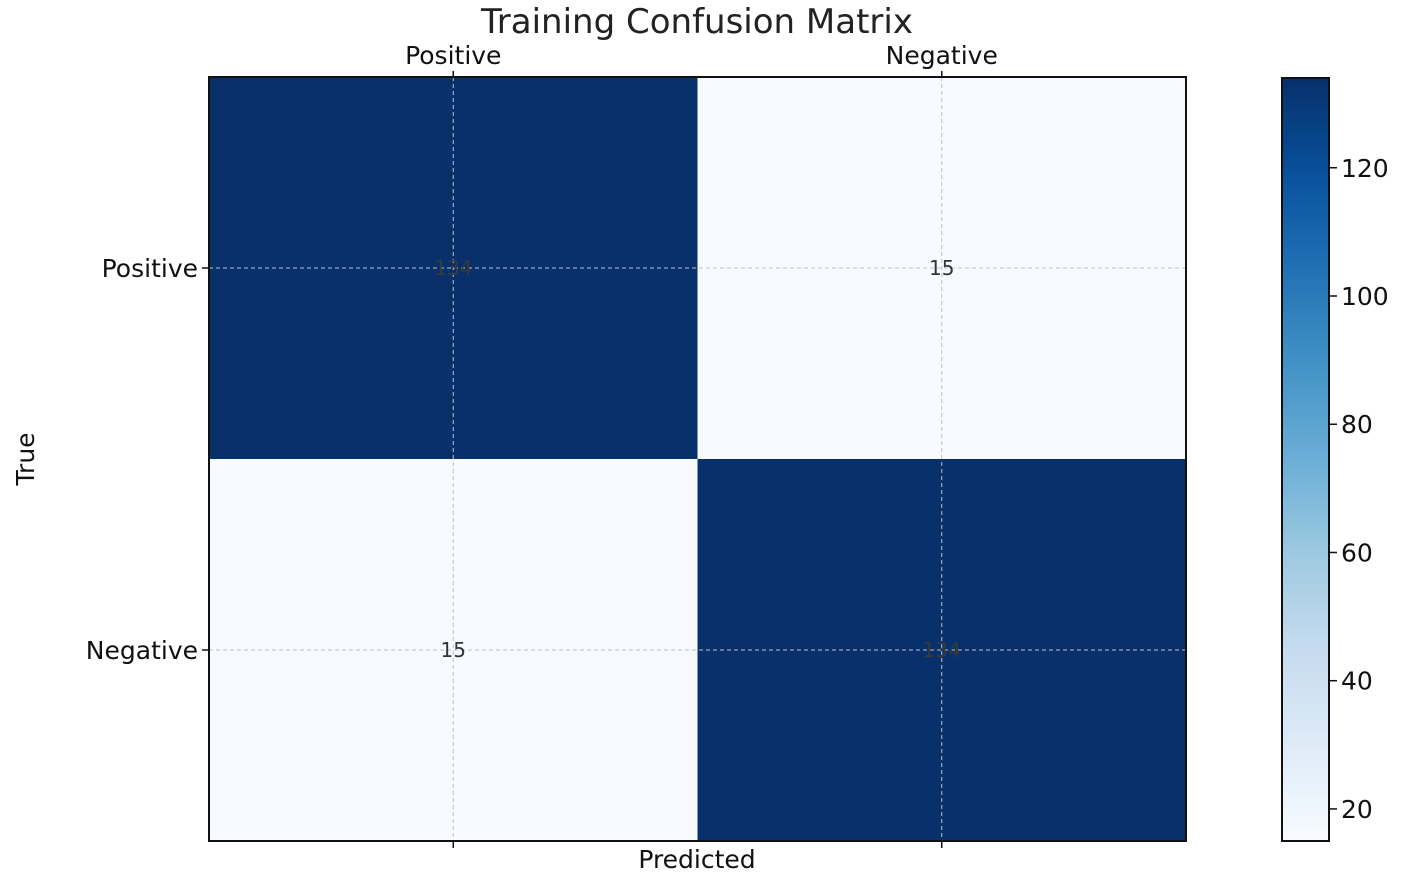  Describe the element at coordinates (1357, 552) in the screenshot. I see `colorbar-tick-label: 60` at that location.